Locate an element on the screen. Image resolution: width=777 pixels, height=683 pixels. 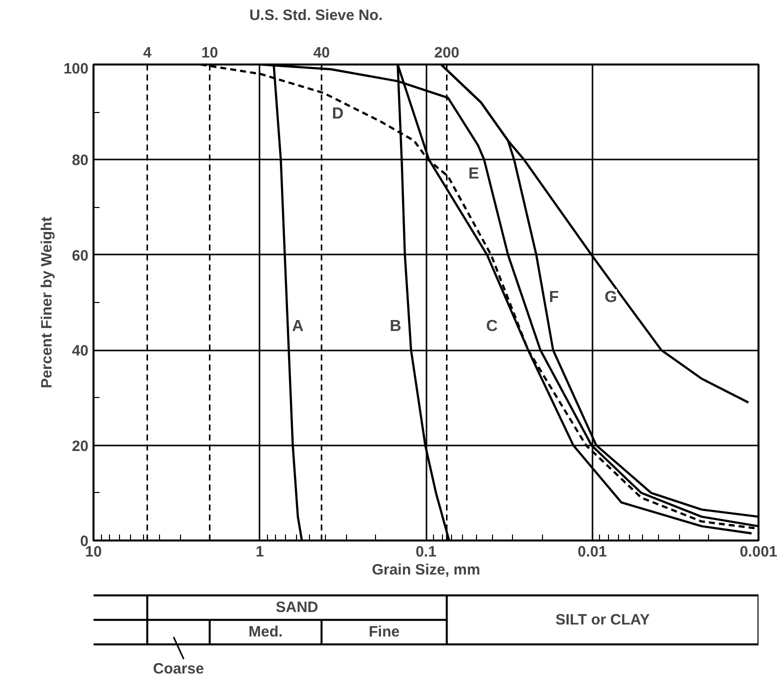
text: U.S. Std. Sieve No. is located at coordinates (316, 15).